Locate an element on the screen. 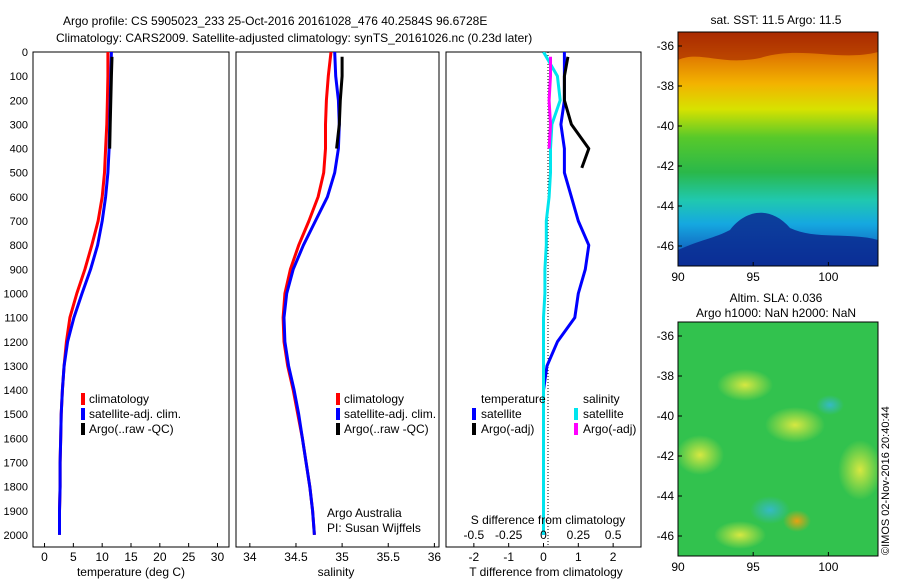 Image resolution: width=900 pixels, height=580 pixels. x-tick-label: -2 is located at coordinates (474, 557).